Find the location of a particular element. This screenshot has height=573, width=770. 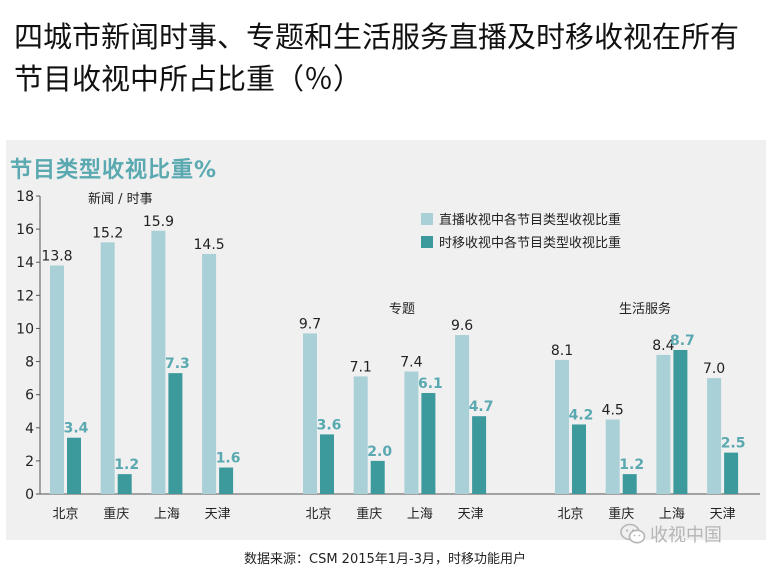

watermark: 收视中国 is located at coordinates (671, 534).